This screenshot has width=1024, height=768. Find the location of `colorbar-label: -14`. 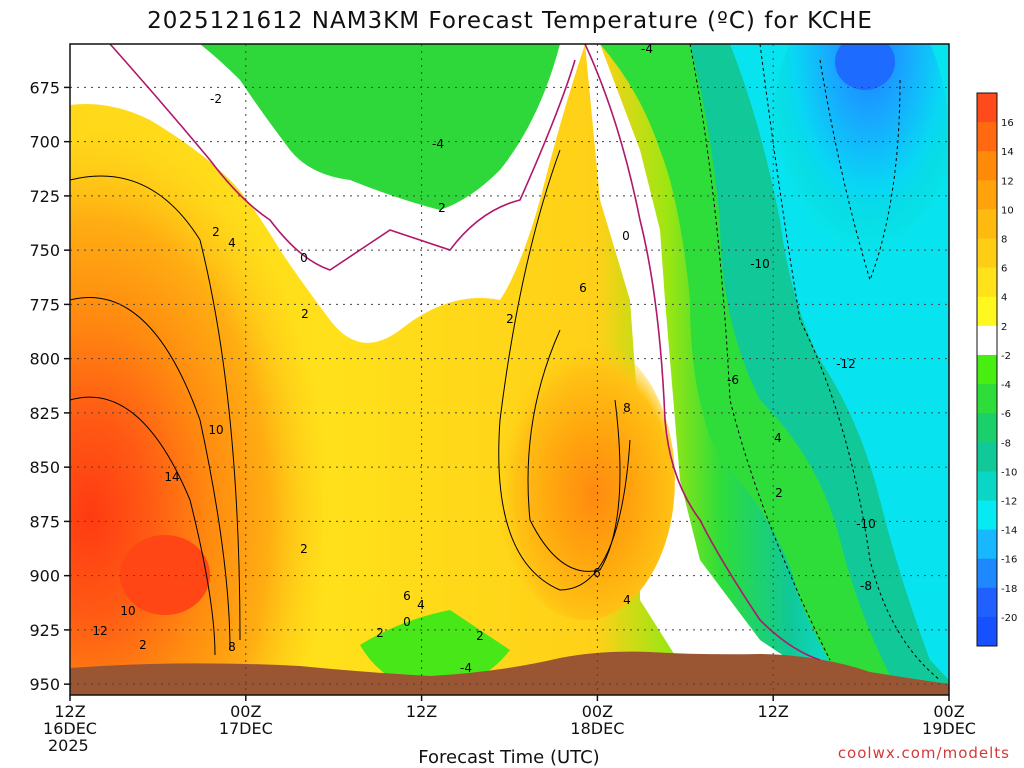

colorbar-label: -14 is located at coordinates (1009, 531).